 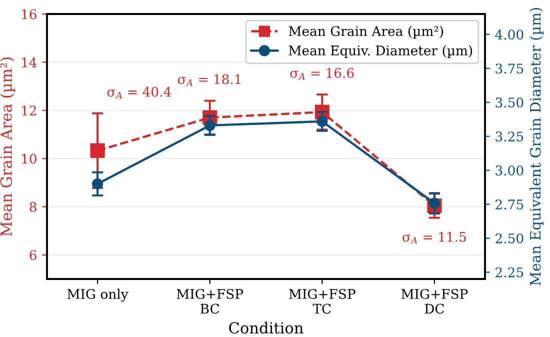 What do you see at coordinates (29, 111) in the screenshot?
I see `y-tick-label: 12` at bounding box center [29, 111].